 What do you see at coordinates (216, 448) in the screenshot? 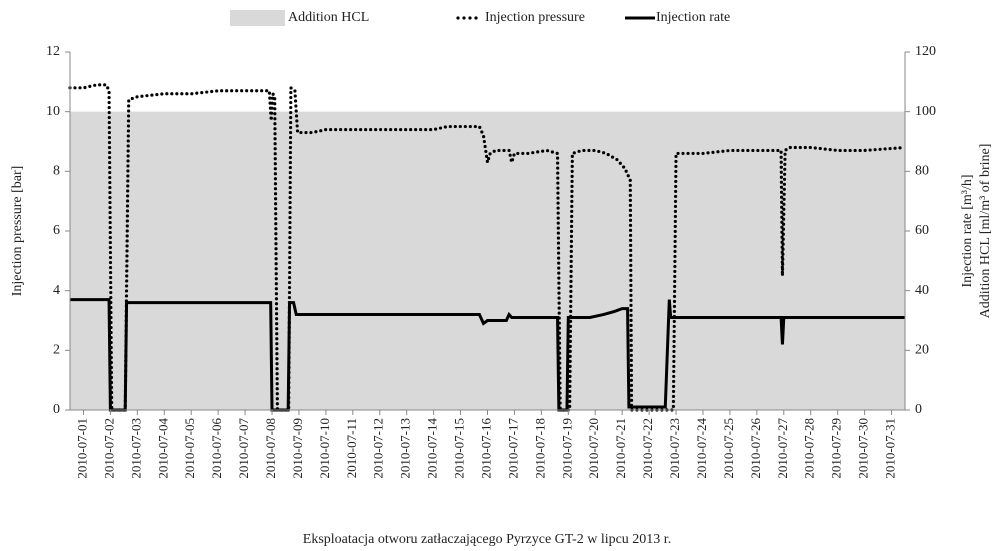
I see `x-tick-label: 2010-07-06` at bounding box center [216, 448].